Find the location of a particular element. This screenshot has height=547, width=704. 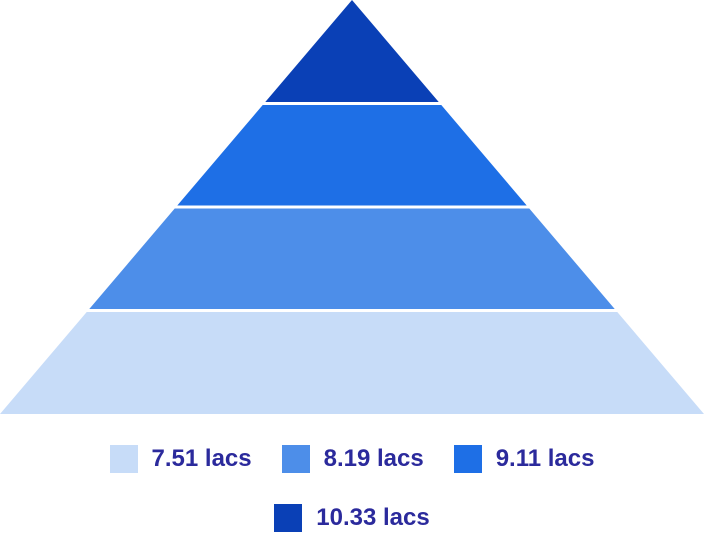

legend-item-2: 8.19 lacs is located at coordinates (352, 459).